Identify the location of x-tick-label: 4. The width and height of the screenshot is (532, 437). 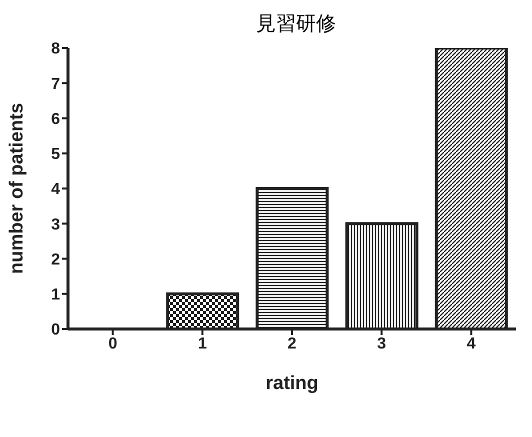
(471, 343).